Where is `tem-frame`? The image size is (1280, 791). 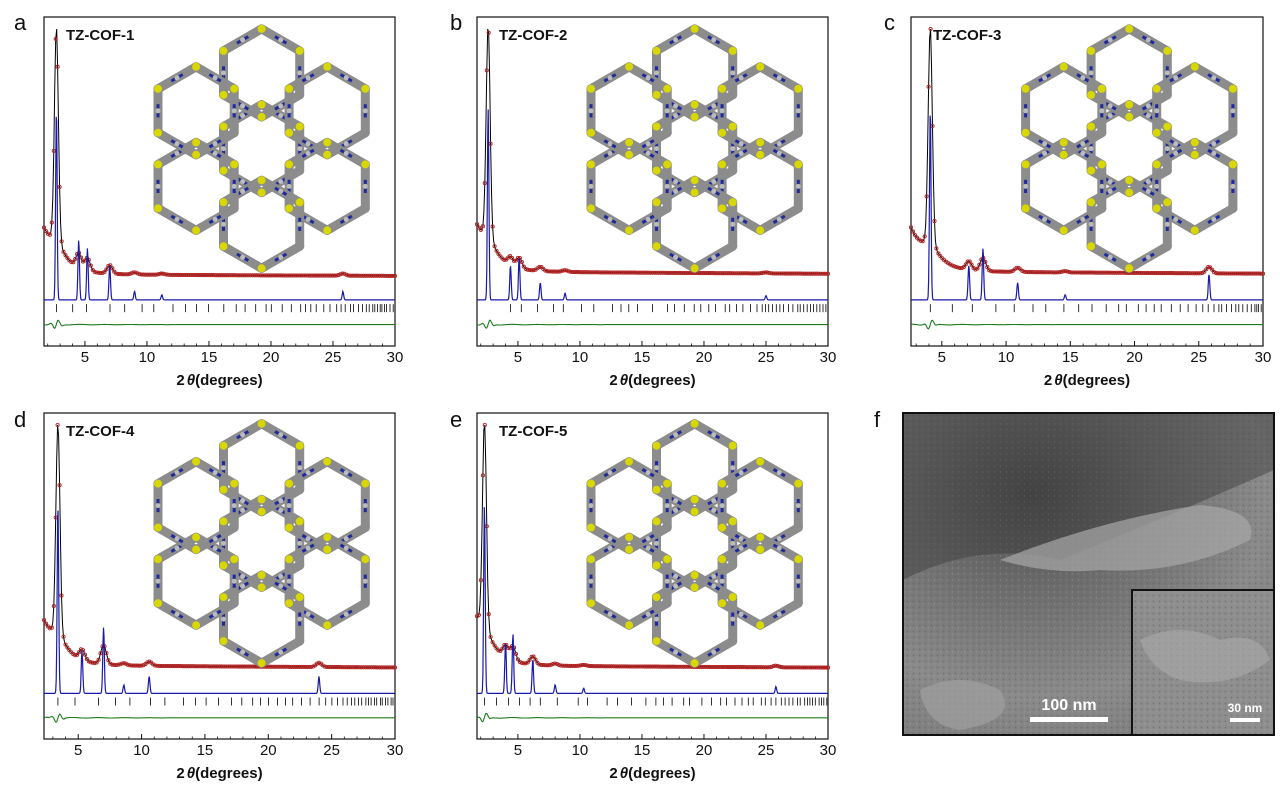 tem-frame is located at coordinates (1088, 574).